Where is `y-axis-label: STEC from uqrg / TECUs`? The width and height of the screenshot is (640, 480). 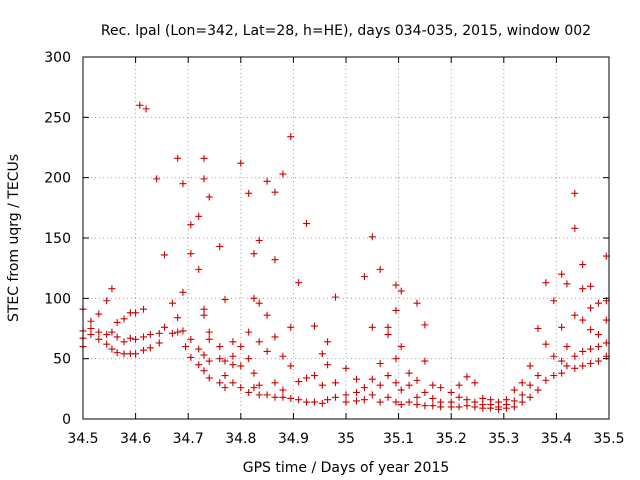
y-axis-label: STEC from uqrg / TECUs is located at coordinates (14, 238).